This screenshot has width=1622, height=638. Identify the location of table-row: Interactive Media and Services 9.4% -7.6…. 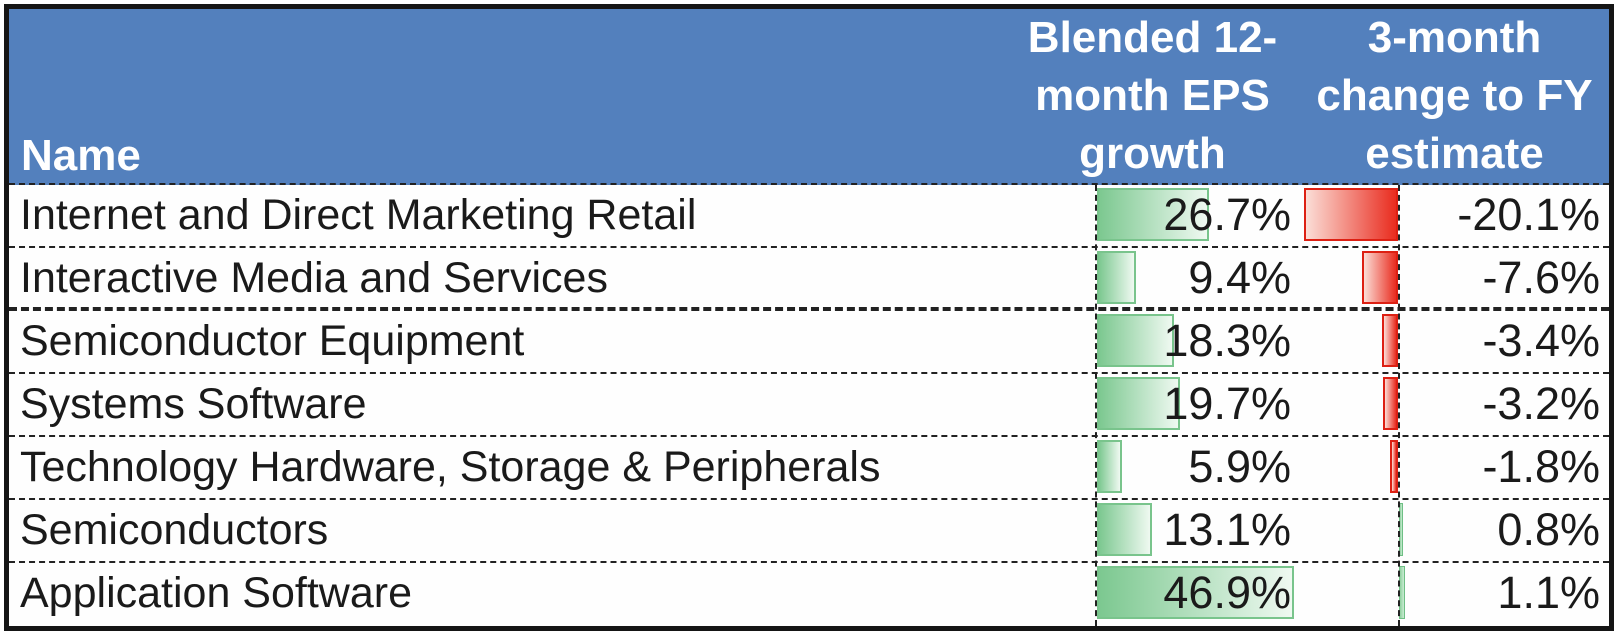
(809, 279).